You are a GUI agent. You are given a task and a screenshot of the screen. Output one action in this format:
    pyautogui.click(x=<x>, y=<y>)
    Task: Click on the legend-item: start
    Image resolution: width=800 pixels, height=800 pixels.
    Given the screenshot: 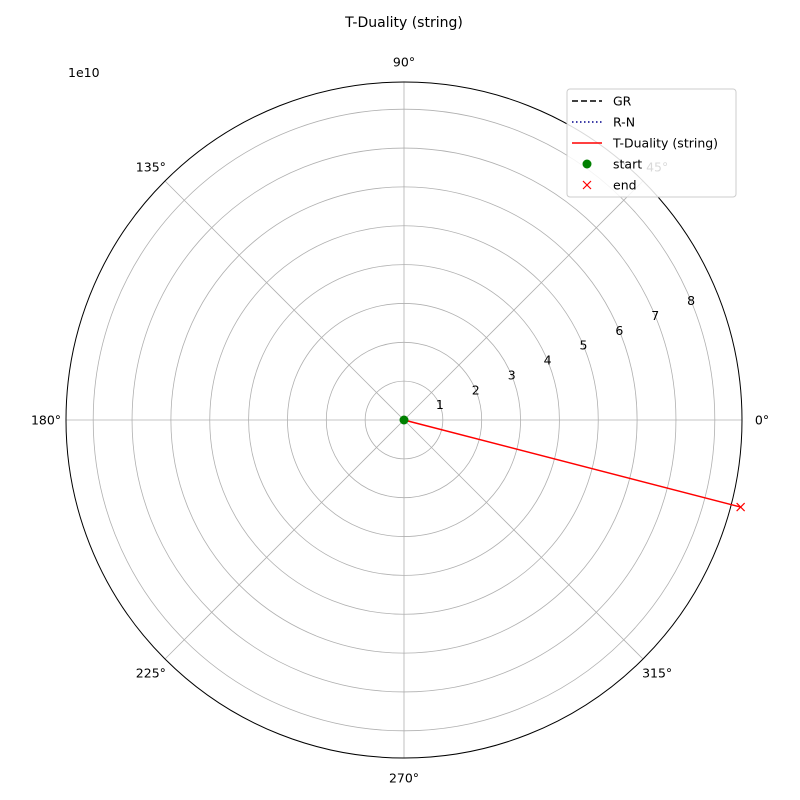 What is the action you would take?
    pyautogui.click(x=612, y=164)
    